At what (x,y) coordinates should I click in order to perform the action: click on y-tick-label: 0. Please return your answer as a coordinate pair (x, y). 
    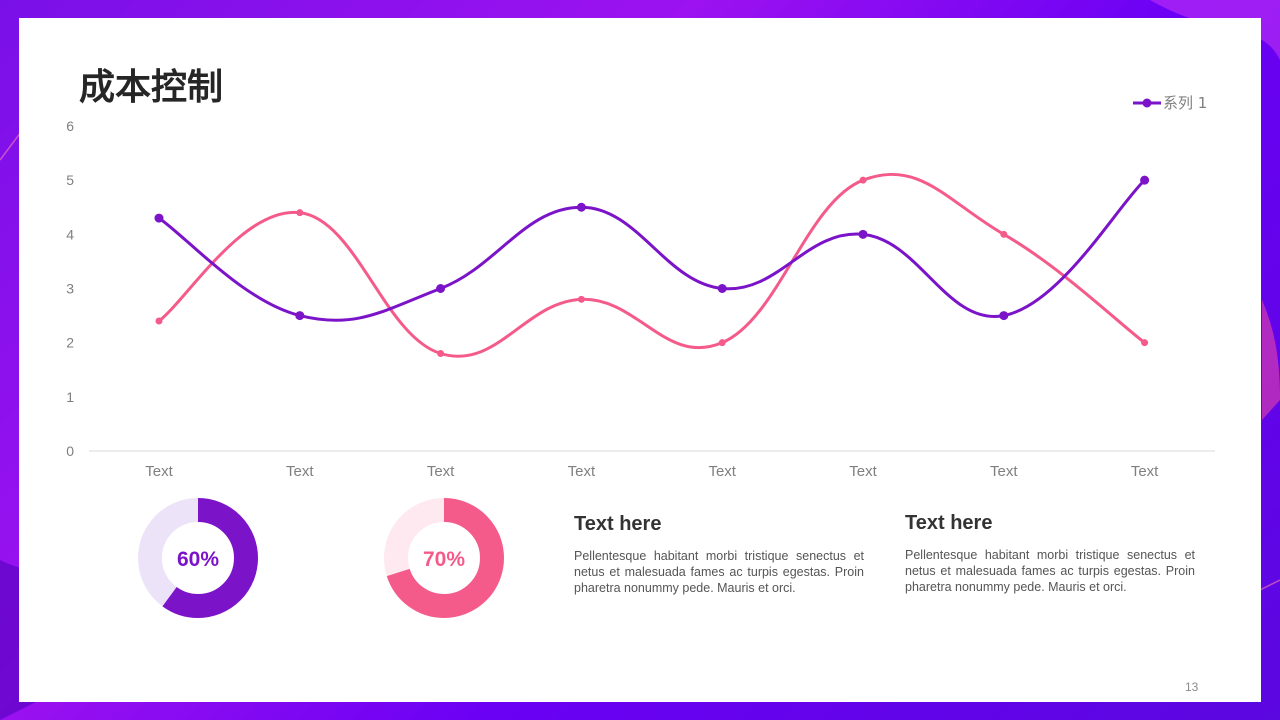
    Looking at the image, I should click on (70, 451).